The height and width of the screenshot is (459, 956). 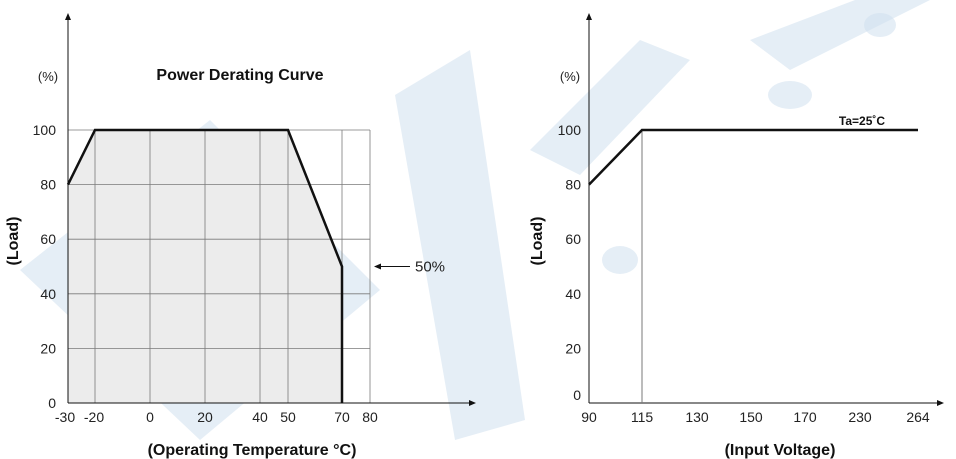 I want to click on x-axis-title: (Operating Temperature °C), so click(x=252, y=450).